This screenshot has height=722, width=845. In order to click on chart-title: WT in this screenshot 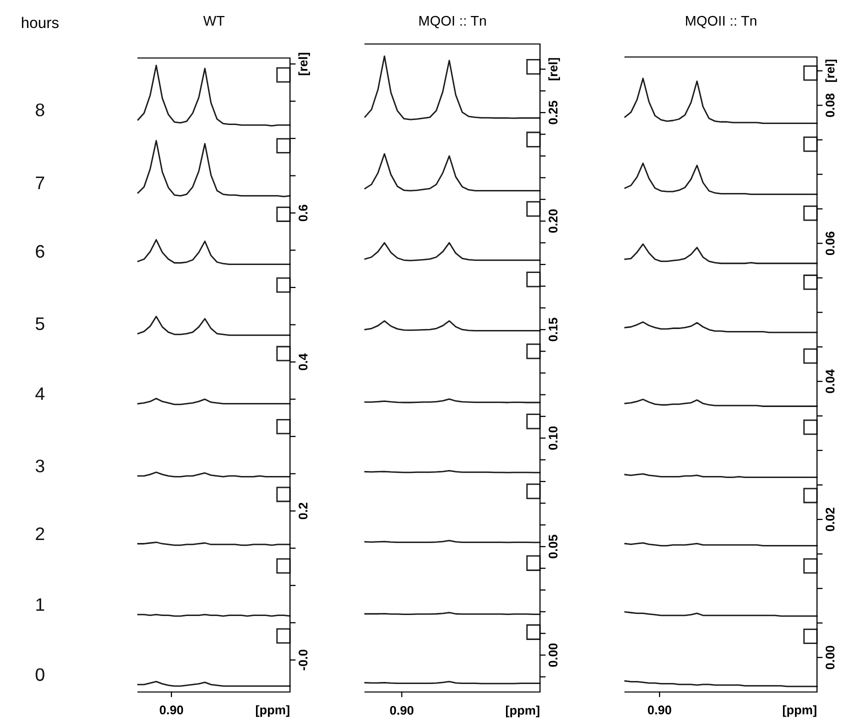, I will do `click(213, 21)`.